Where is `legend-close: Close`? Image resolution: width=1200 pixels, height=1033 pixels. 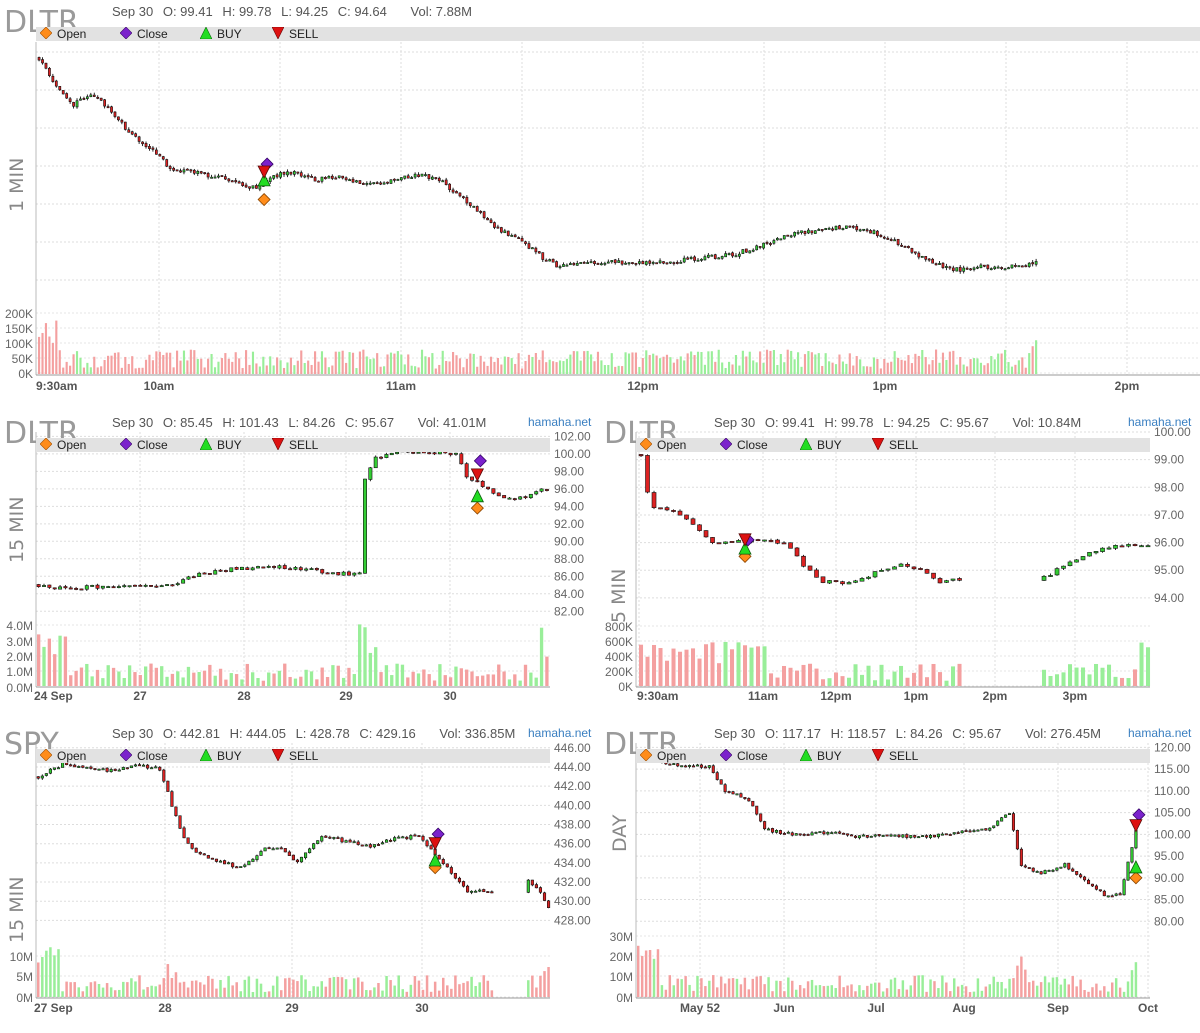 legend-close: Close is located at coordinates (144, 756).